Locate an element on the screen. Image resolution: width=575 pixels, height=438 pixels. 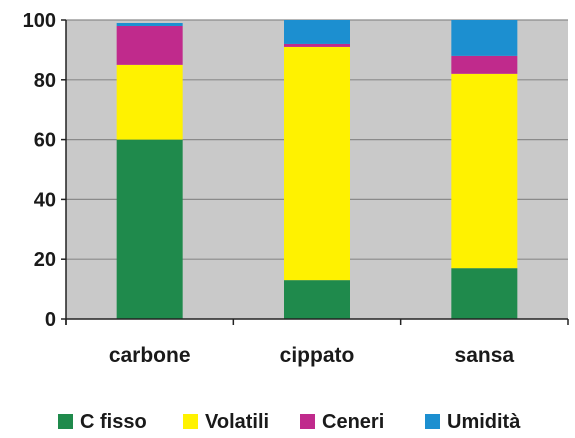
bar-carbone-c-fisso is located at coordinates (149, 229).